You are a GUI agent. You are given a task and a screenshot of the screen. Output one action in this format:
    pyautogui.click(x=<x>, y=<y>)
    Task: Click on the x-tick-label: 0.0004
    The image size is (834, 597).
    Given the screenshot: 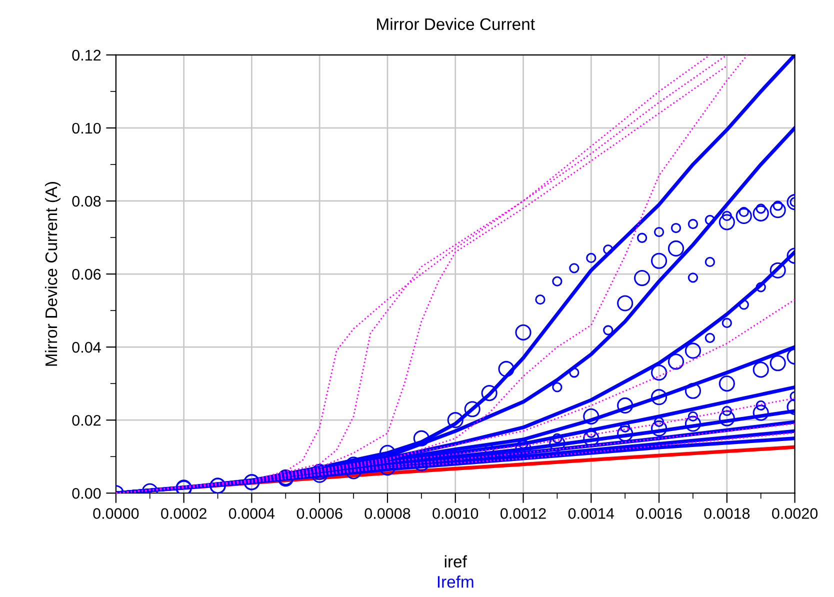 What is the action you would take?
    pyautogui.click(x=251, y=513)
    